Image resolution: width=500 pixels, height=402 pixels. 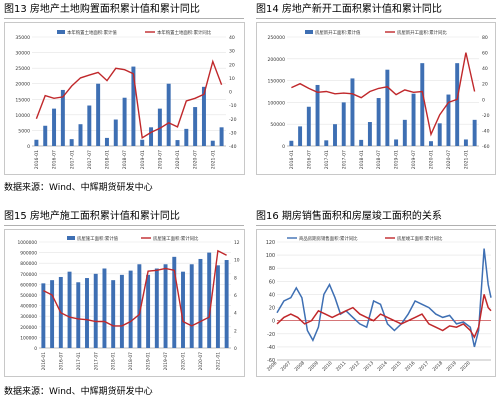 What do you see at coordinates (355, 366) in the screenshot?
I see `x-axis-tick-label: 2012` at bounding box center [355, 366].